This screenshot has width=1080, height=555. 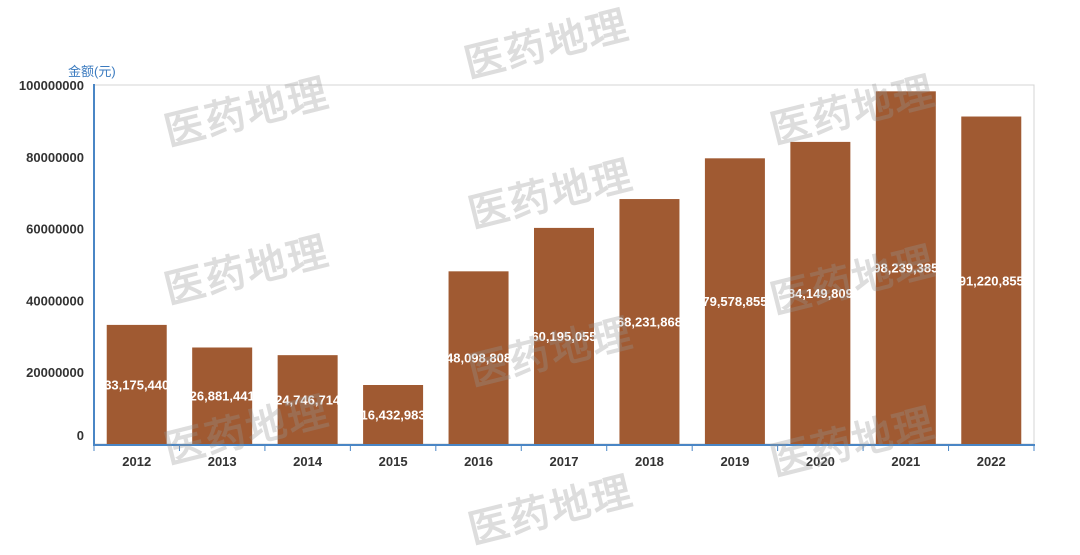 I want to click on bar-2015, so click(x=393, y=414).